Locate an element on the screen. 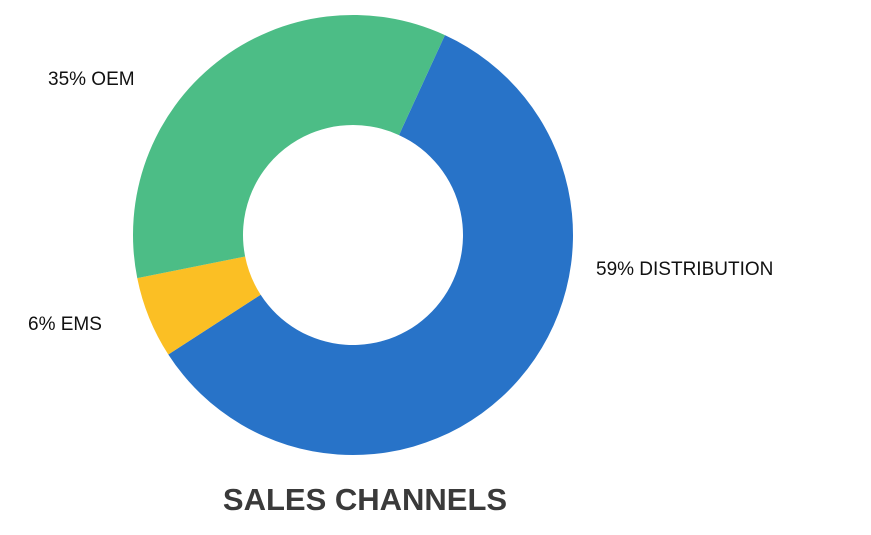 This screenshot has width=871, height=535. slice-label: 6% EMS is located at coordinates (65, 324).